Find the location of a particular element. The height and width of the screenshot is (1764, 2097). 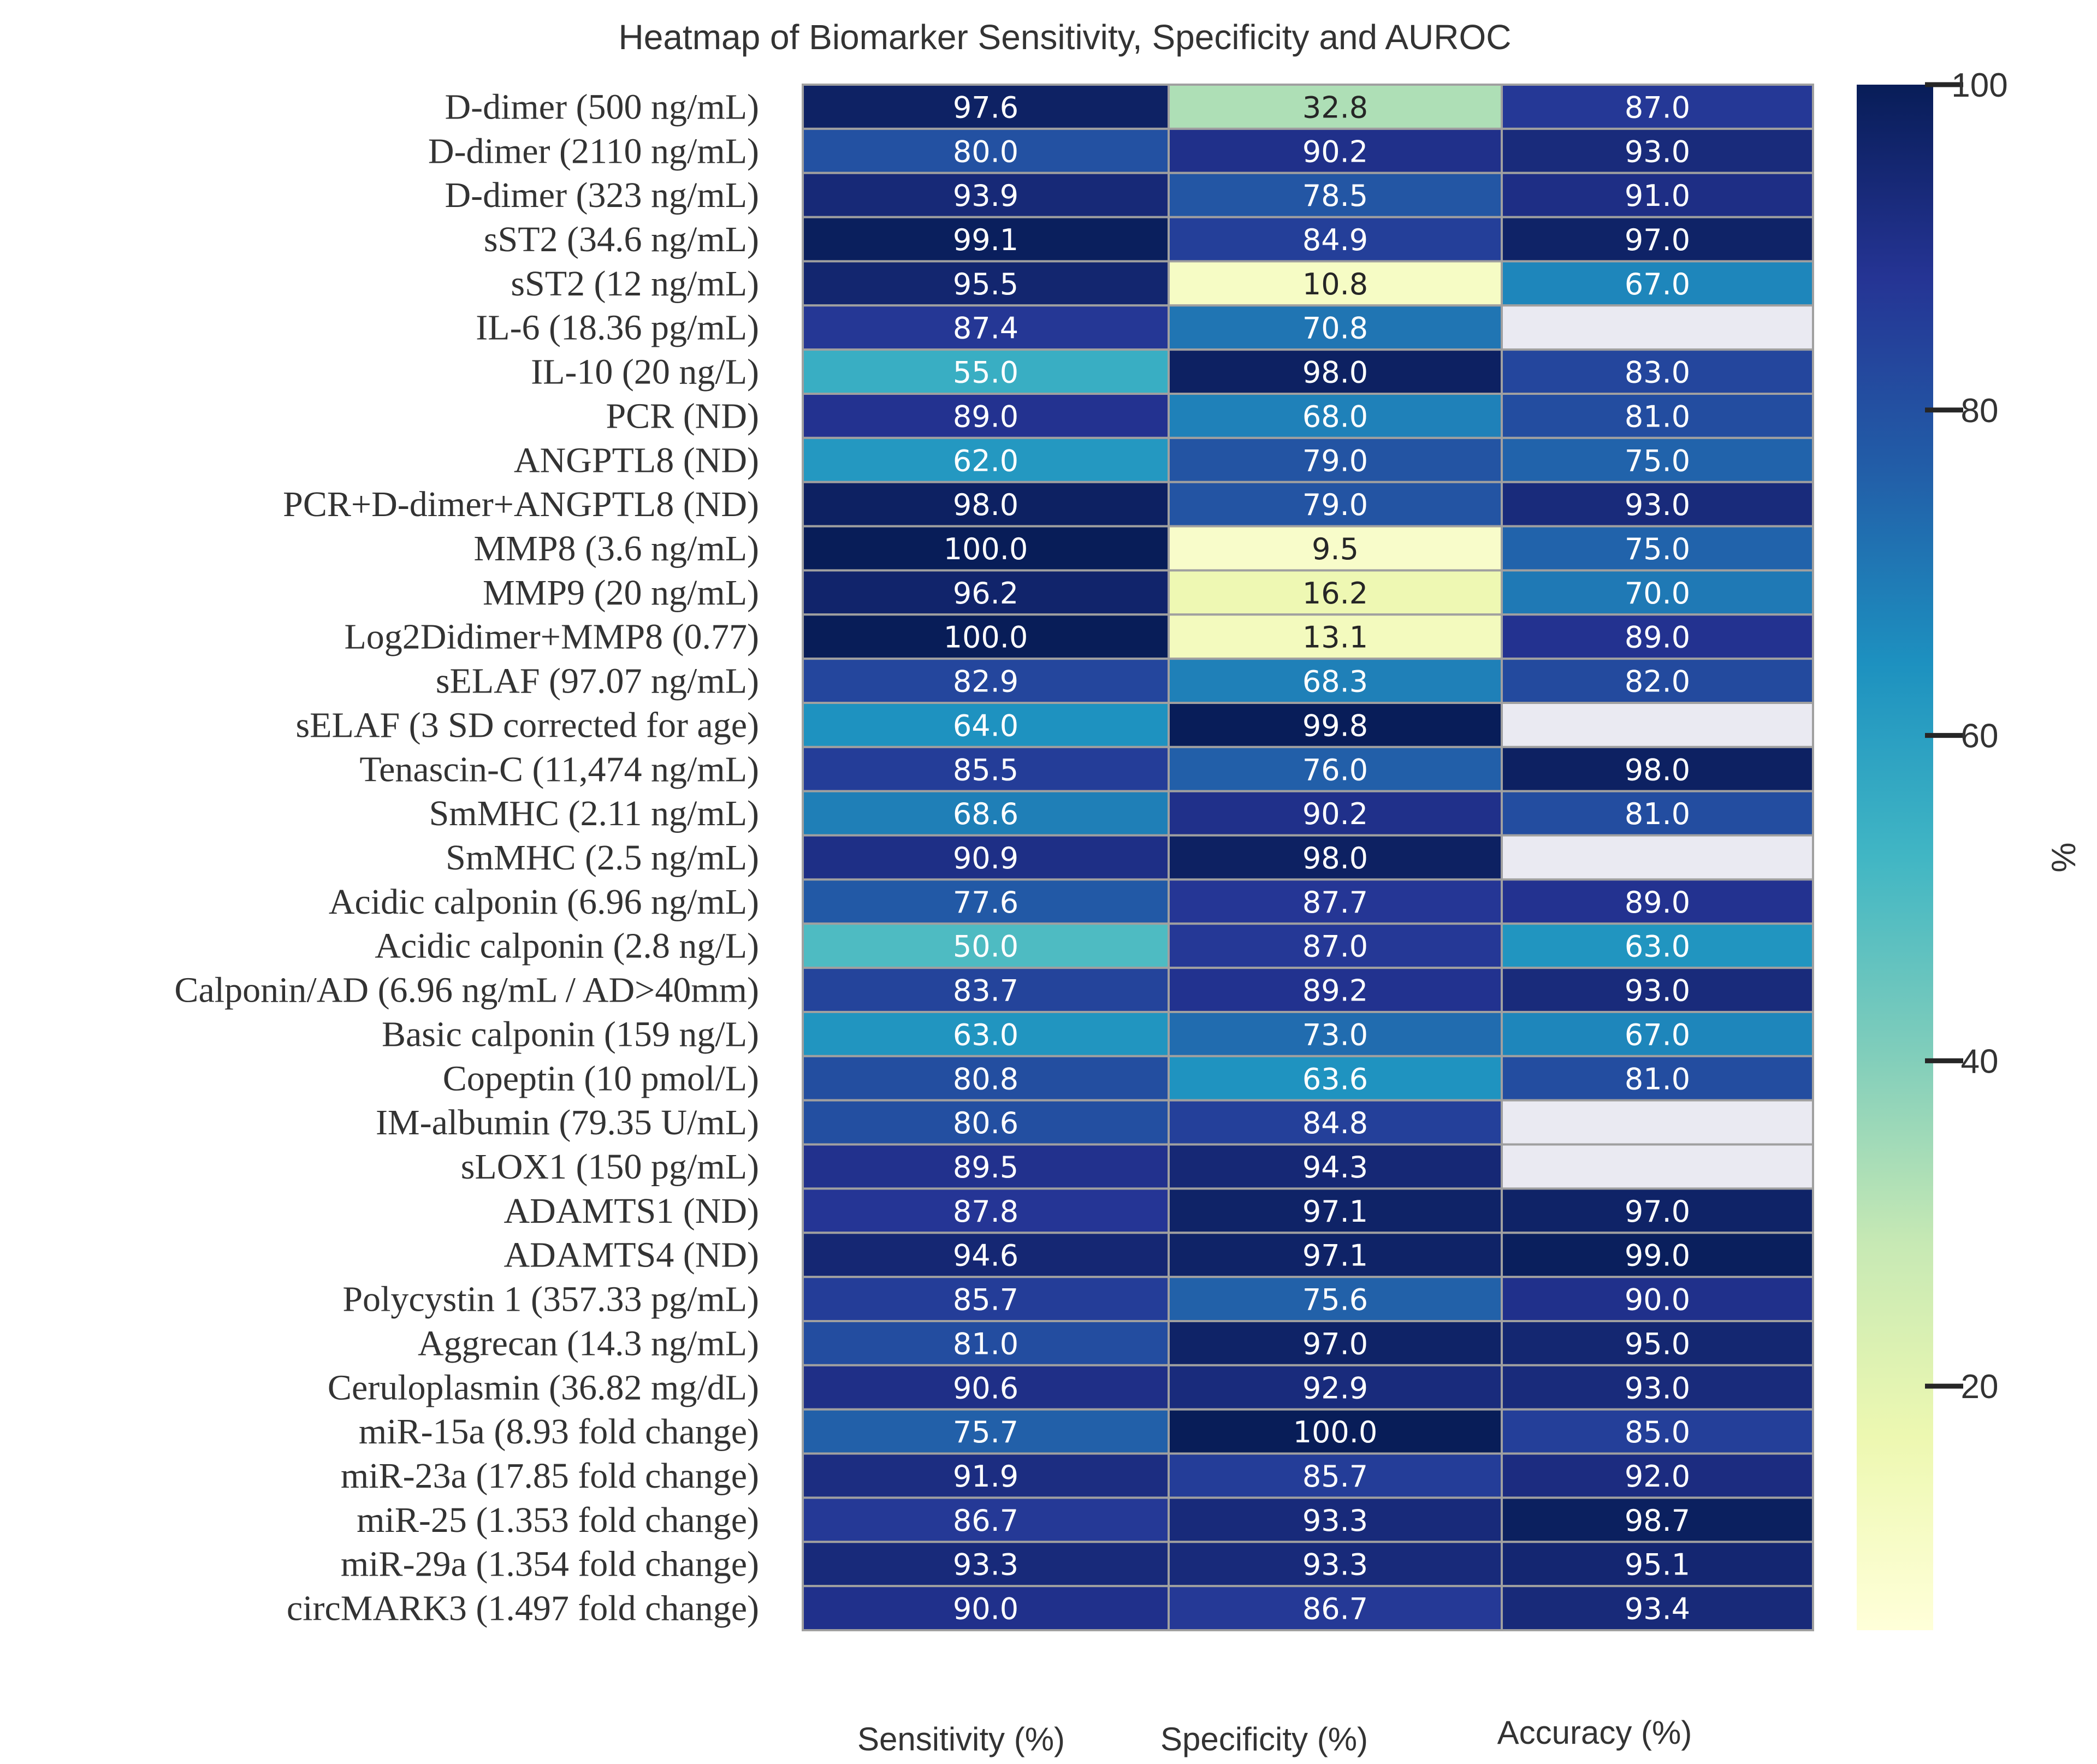

cell-label-30-3: 93.0 is located at coordinates (1658, 1388).